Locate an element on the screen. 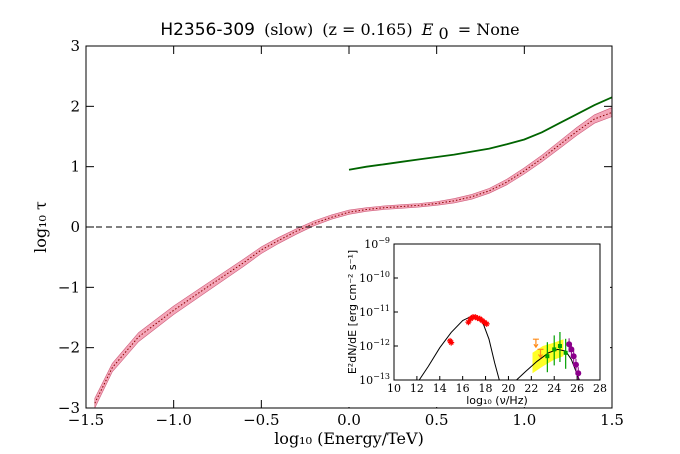 The image size is (680, 454). y-tick-label: −1 is located at coordinates (69, 287).